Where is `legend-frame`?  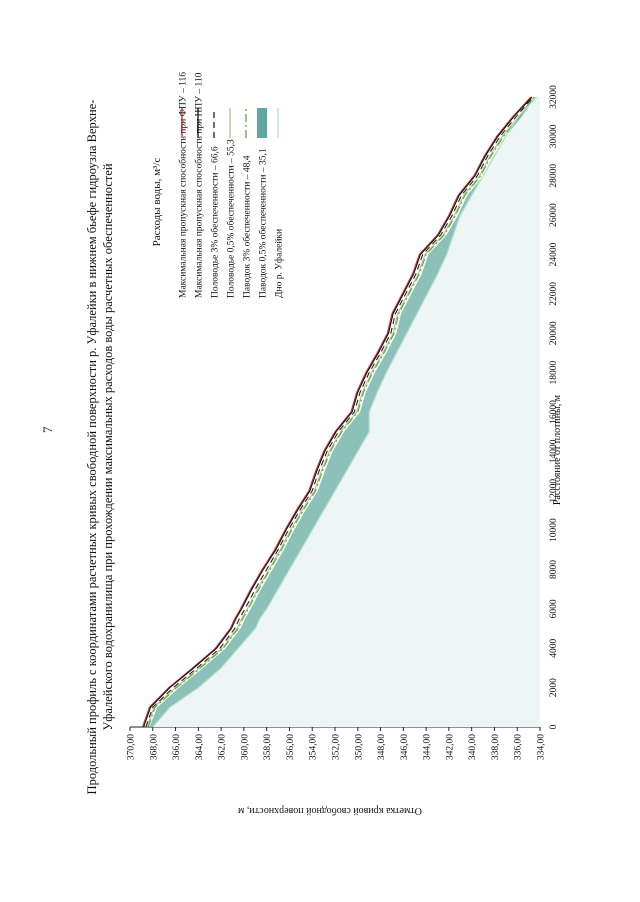
legend-frame is located at coordinates (218, 202).